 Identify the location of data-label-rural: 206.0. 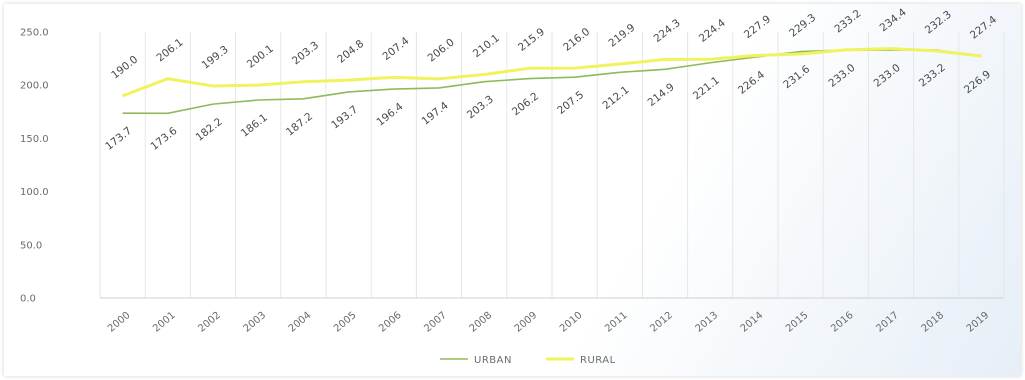
(441, 50).